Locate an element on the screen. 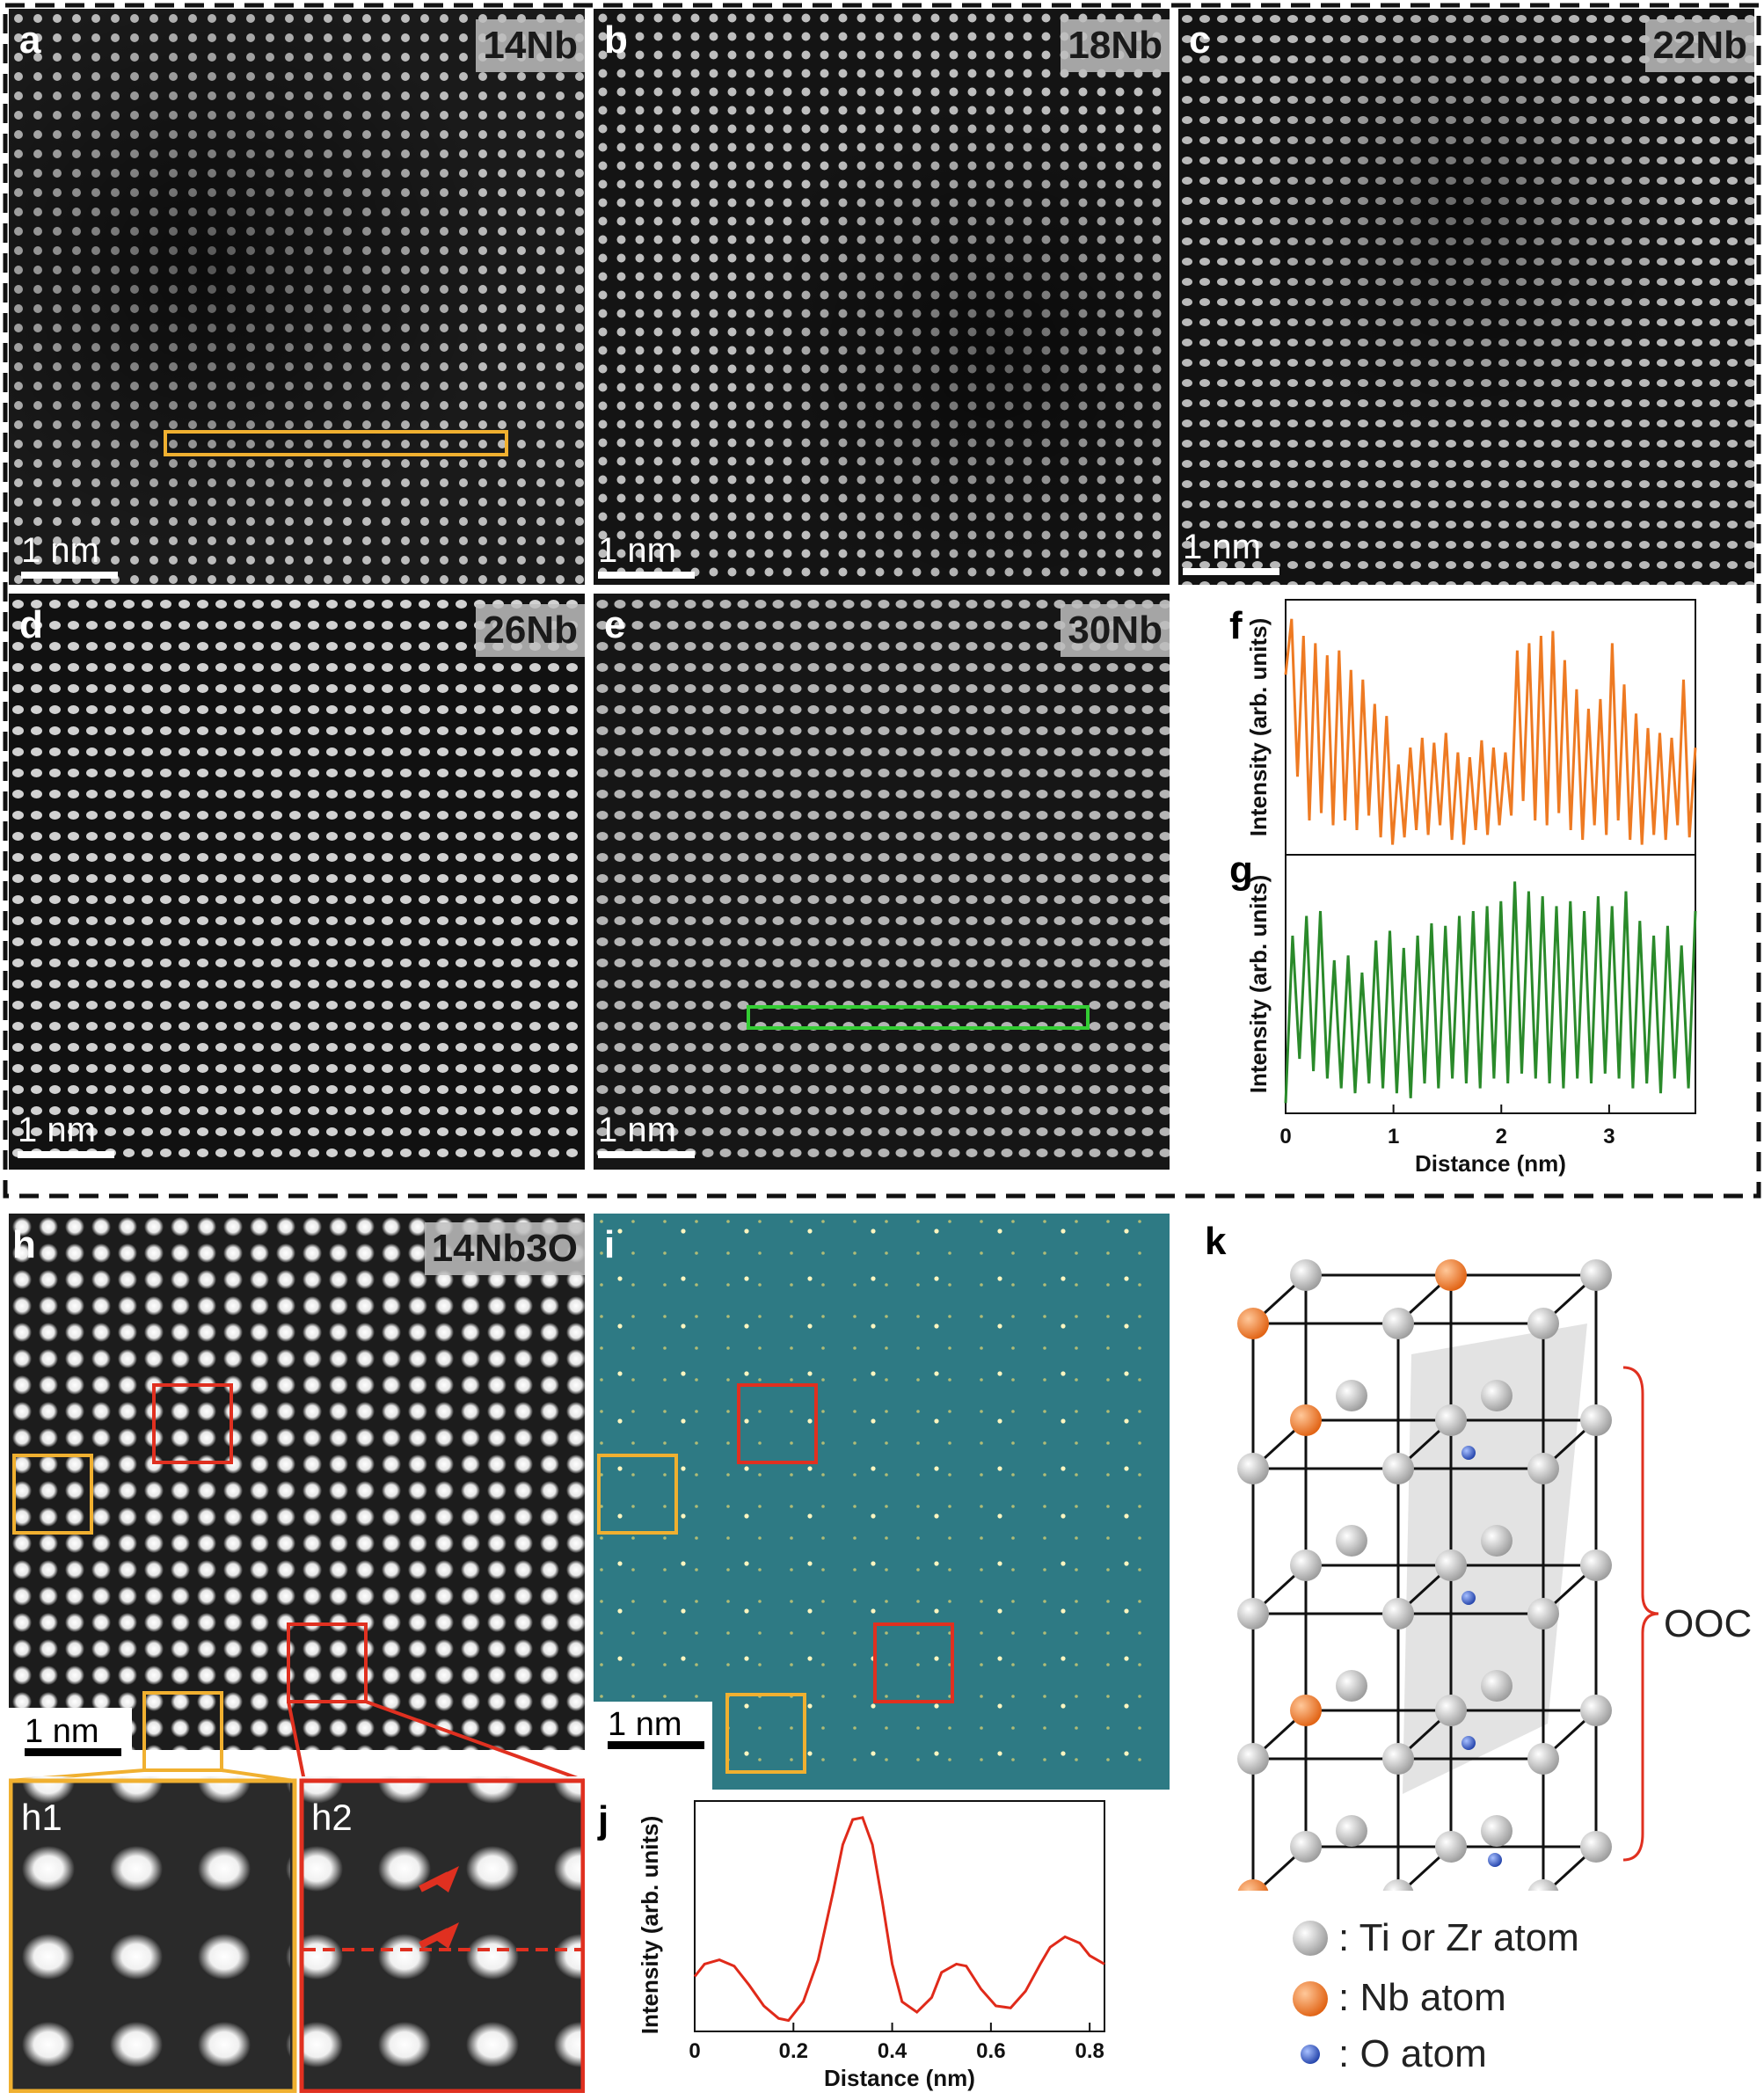  plot-frame-g is located at coordinates (1490, 984).